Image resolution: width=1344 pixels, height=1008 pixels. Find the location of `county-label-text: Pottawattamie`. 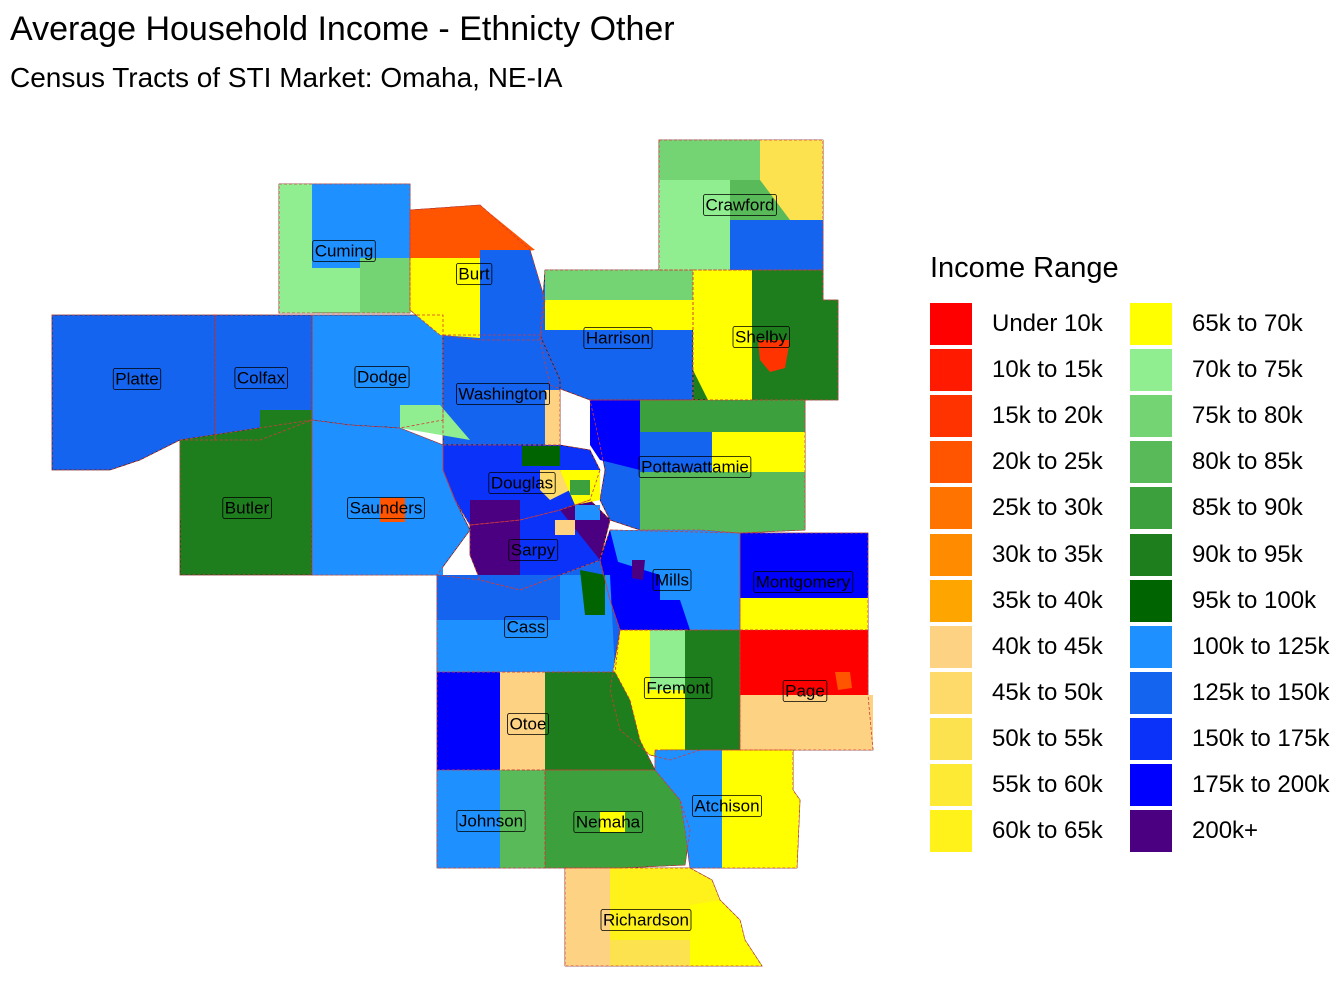

county-label-text: Pottawattamie is located at coordinates (695, 467).